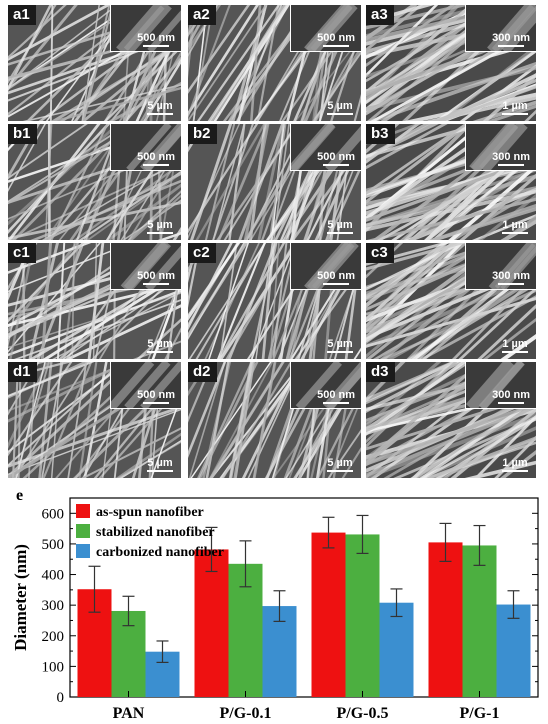 The height and width of the screenshot is (724, 548). Describe the element at coordinates (500, 266) in the screenshot. I see `sem-inset-c3: 300 nm` at that location.